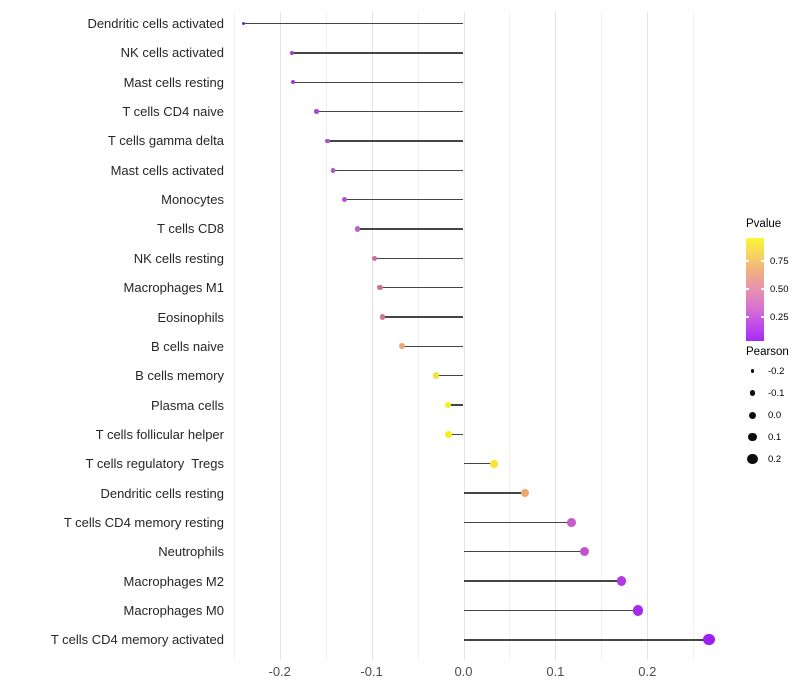 The image size is (800, 700). I want to click on x-tick-label: 0.2, so click(647, 671).